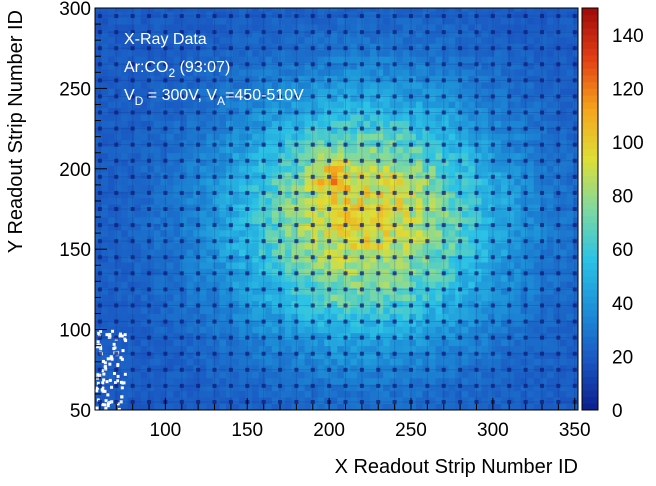  I want to click on strip-dot, so click(116, 225).